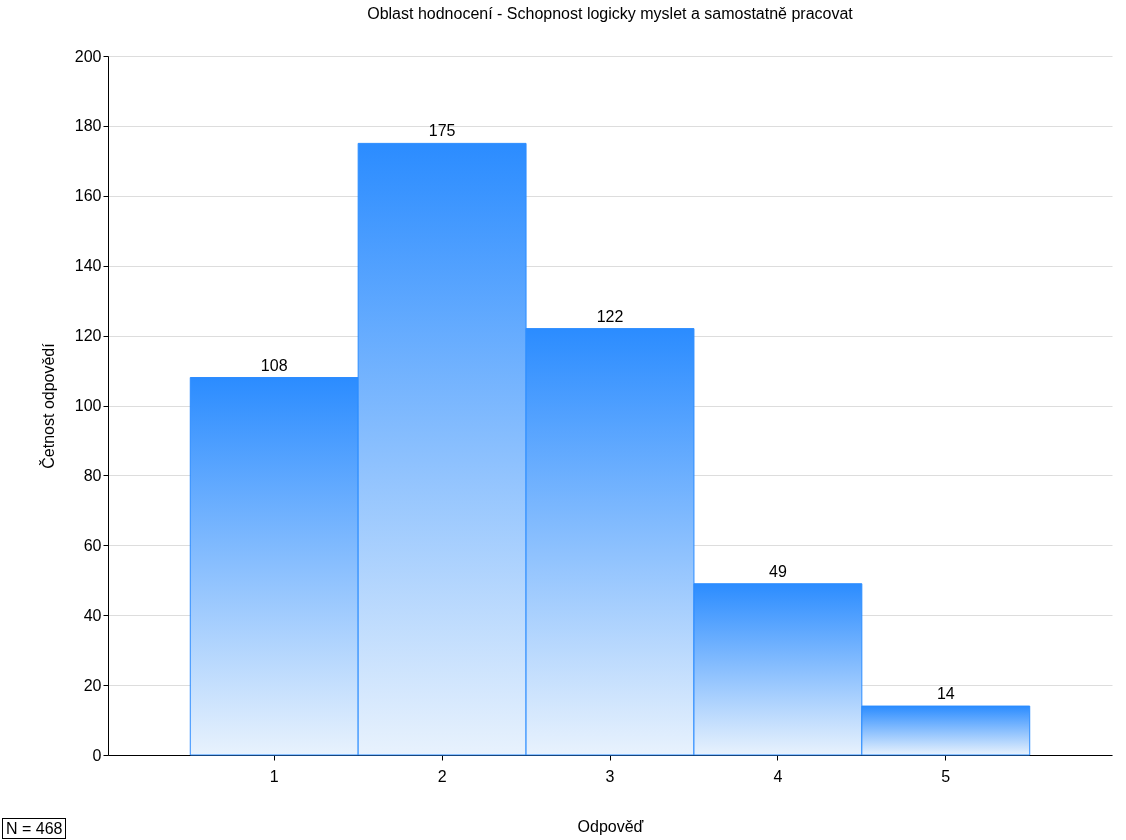 This screenshot has width=1126, height=840. I want to click on y-tick-label: 40, so click(92, 615).